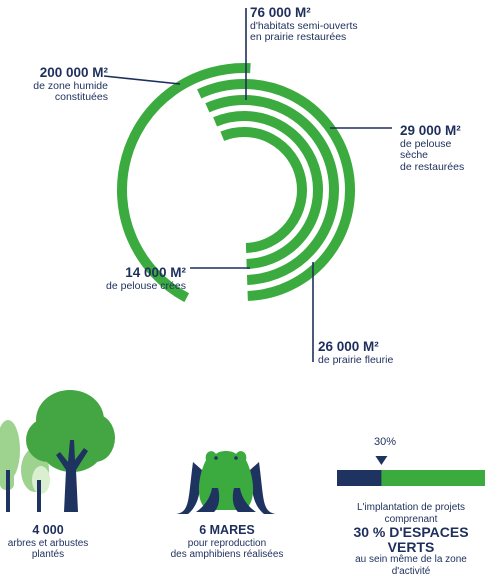 This screenshot has width=486, height=578. Describe the element at coordinates (304, 25) in the screenshot. I see `label-76000-line1: d'habitats semi-ouverts` at that location.